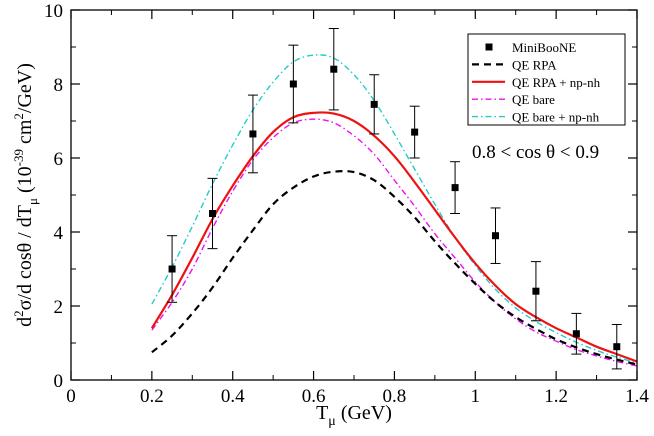 The image size is (654, 436). Describe the element at coordinates (59, 233) in the screenshot. I see `y-tick-label: 4` at that location.